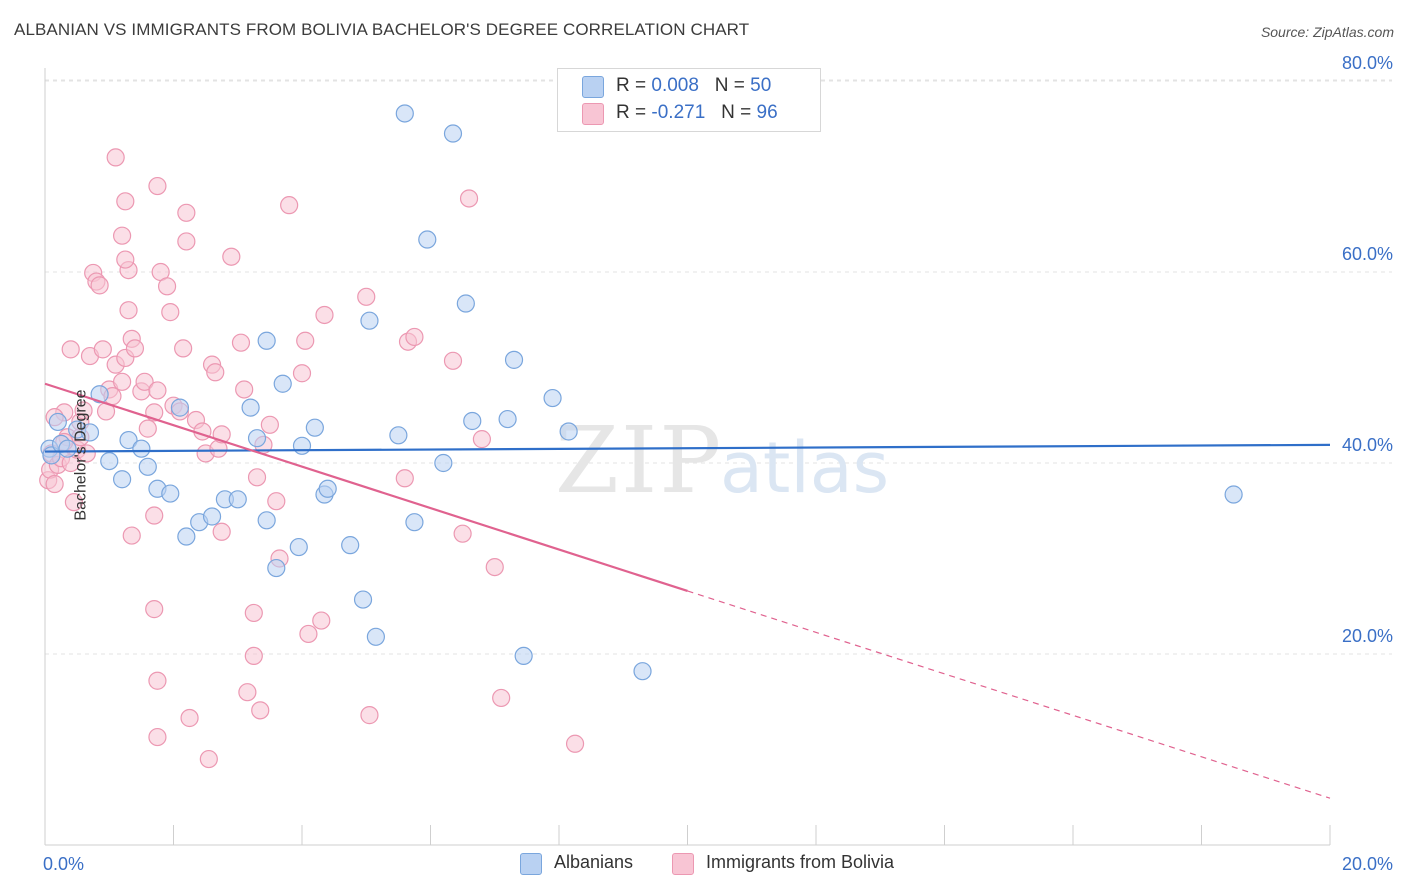 This screenshot has width=1406, height=892. What do you see at coordinates (639, 460) in the screenshot?
I see `watermark-zip: ZIP` at bounding box center [639, 460].